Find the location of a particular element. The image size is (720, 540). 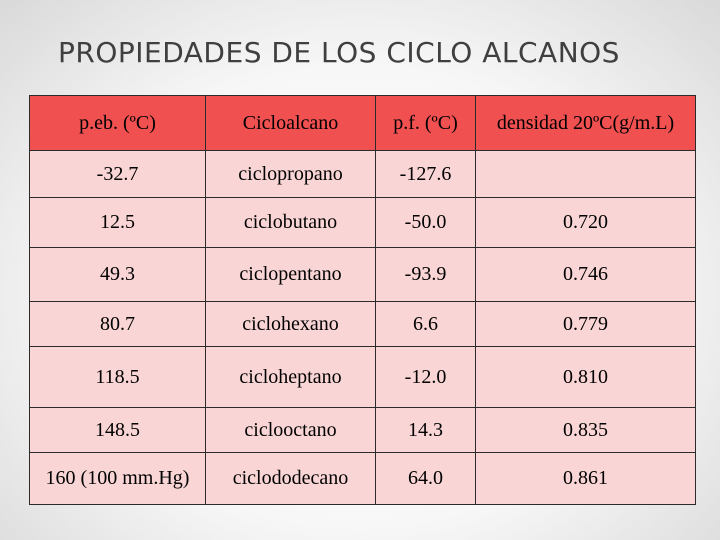

density-cell: 0.835 is located at coordinates (585, 430).